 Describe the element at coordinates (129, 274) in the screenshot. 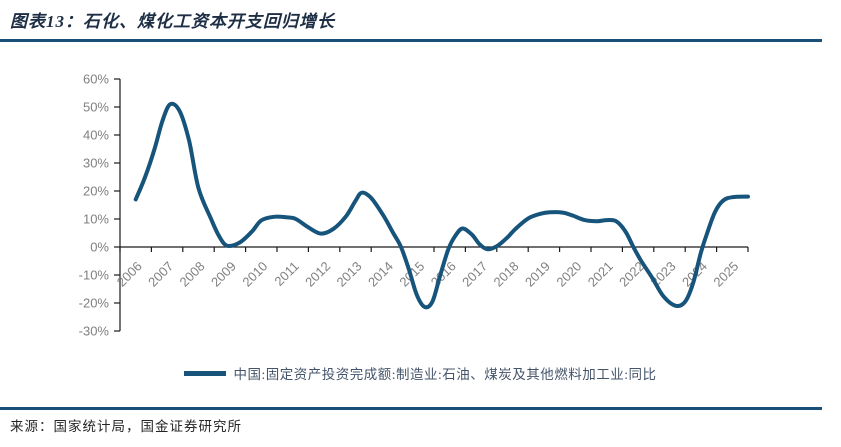

I see `x-axis-label: 2006` at that location.